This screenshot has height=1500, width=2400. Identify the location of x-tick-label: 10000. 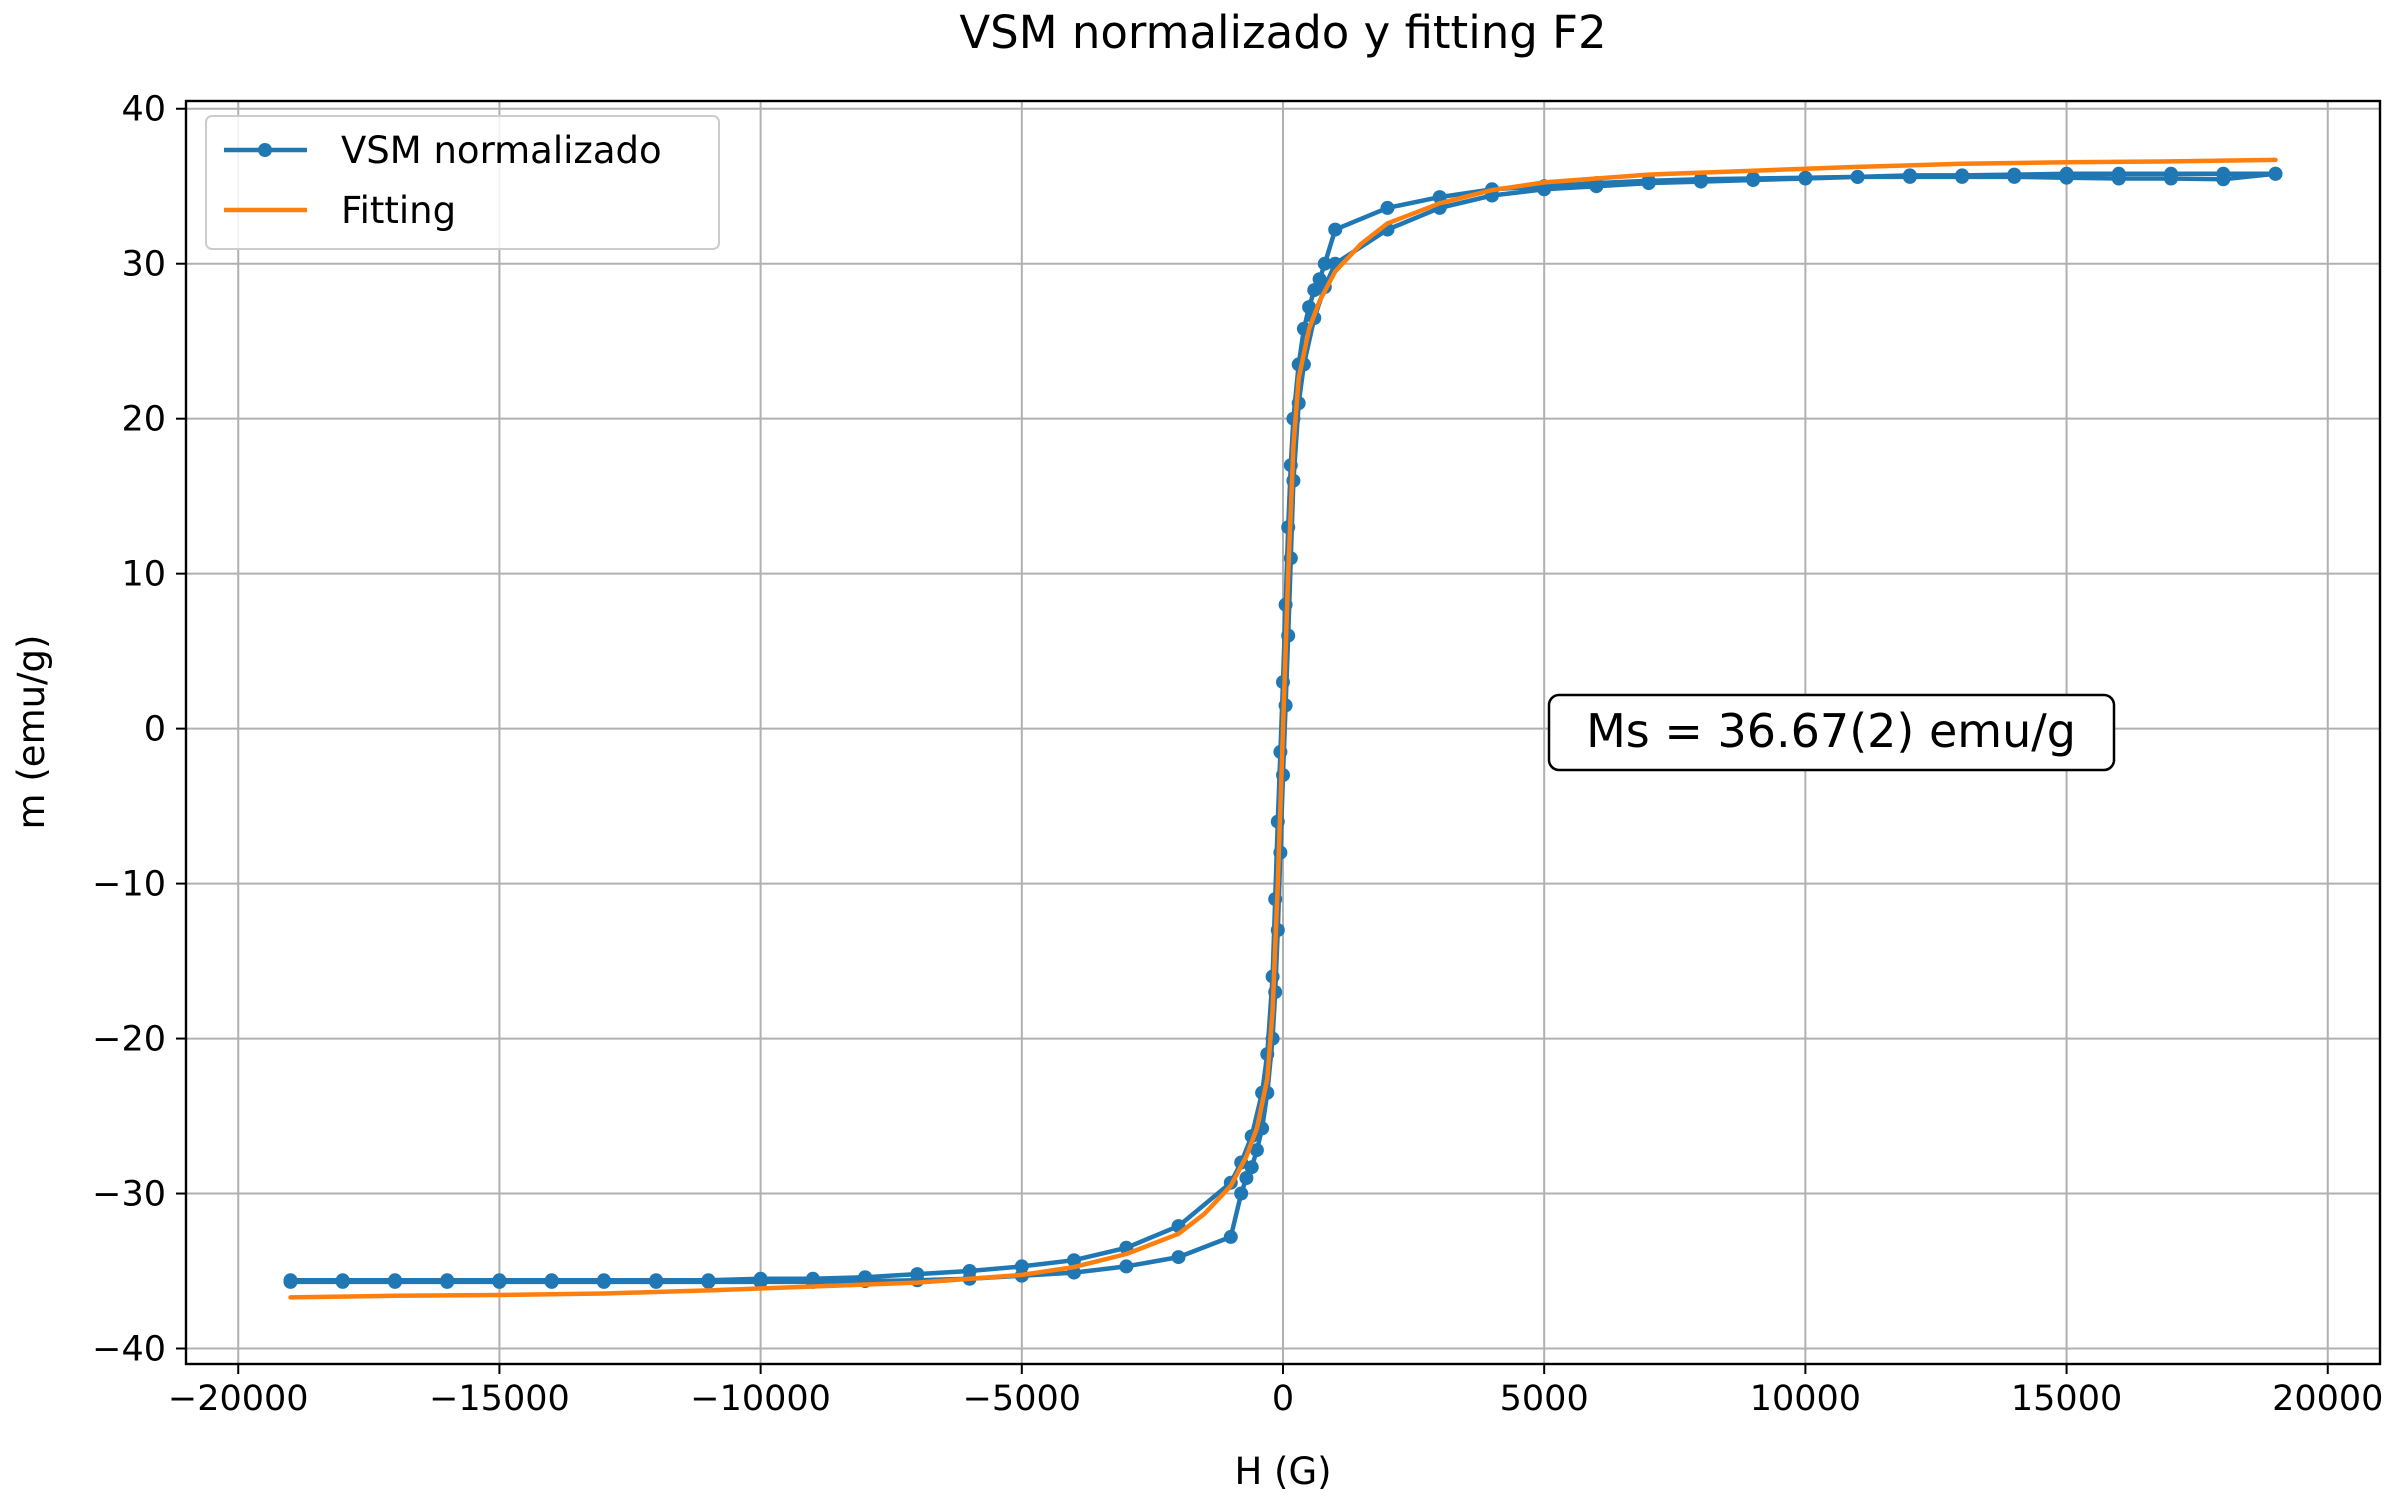
(1805, 1399).